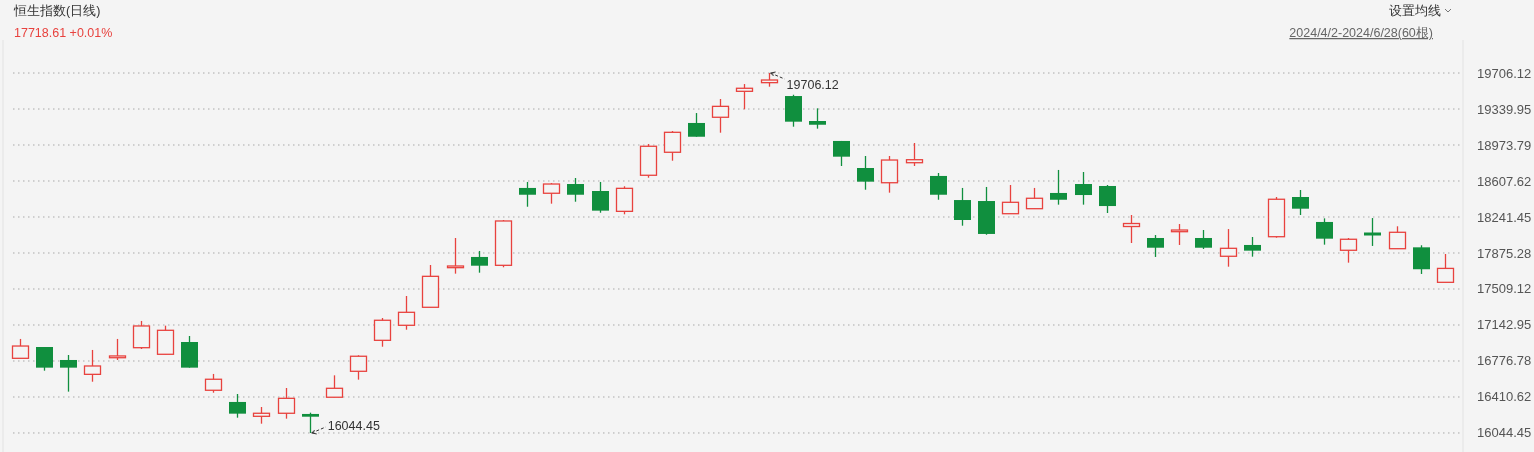  Describe the element at coordinates (1504, 181) in the screenshot. I see `y-tick-label: 18607.62` at that location.